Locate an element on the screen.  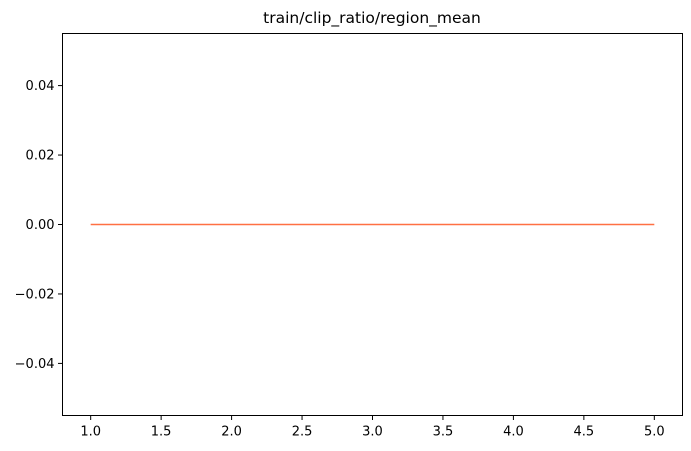
chart-title: train/clip_ratio/region_mean is located at coordinates (372, 18).